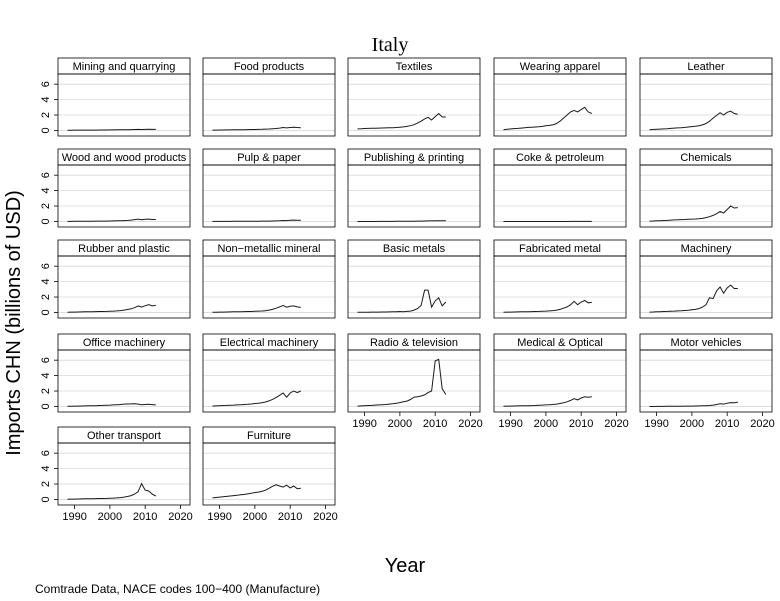 The height and width of the screenshot is (601, 780). I want to click on panel-4: Wearing apparel, so click(560, 97).